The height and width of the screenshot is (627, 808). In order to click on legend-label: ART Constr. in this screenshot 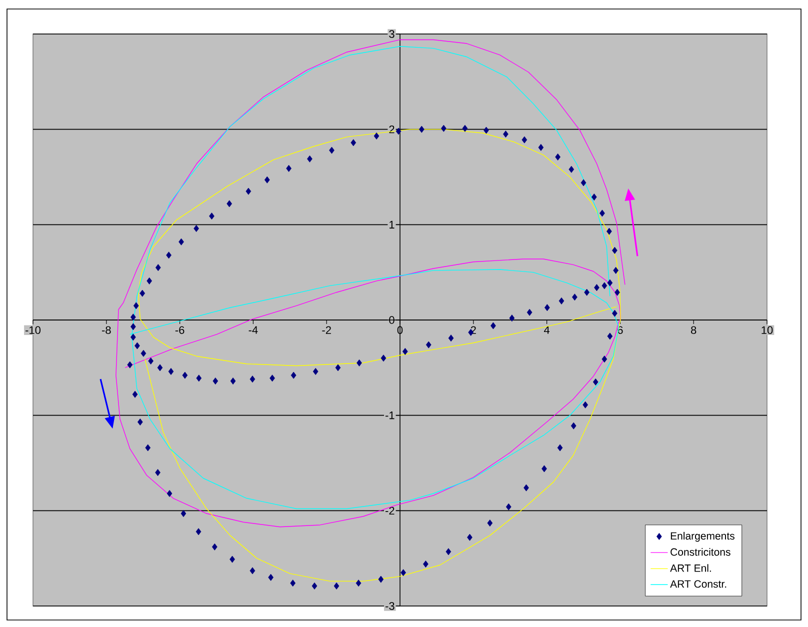, I will do `click(698, 584)`.